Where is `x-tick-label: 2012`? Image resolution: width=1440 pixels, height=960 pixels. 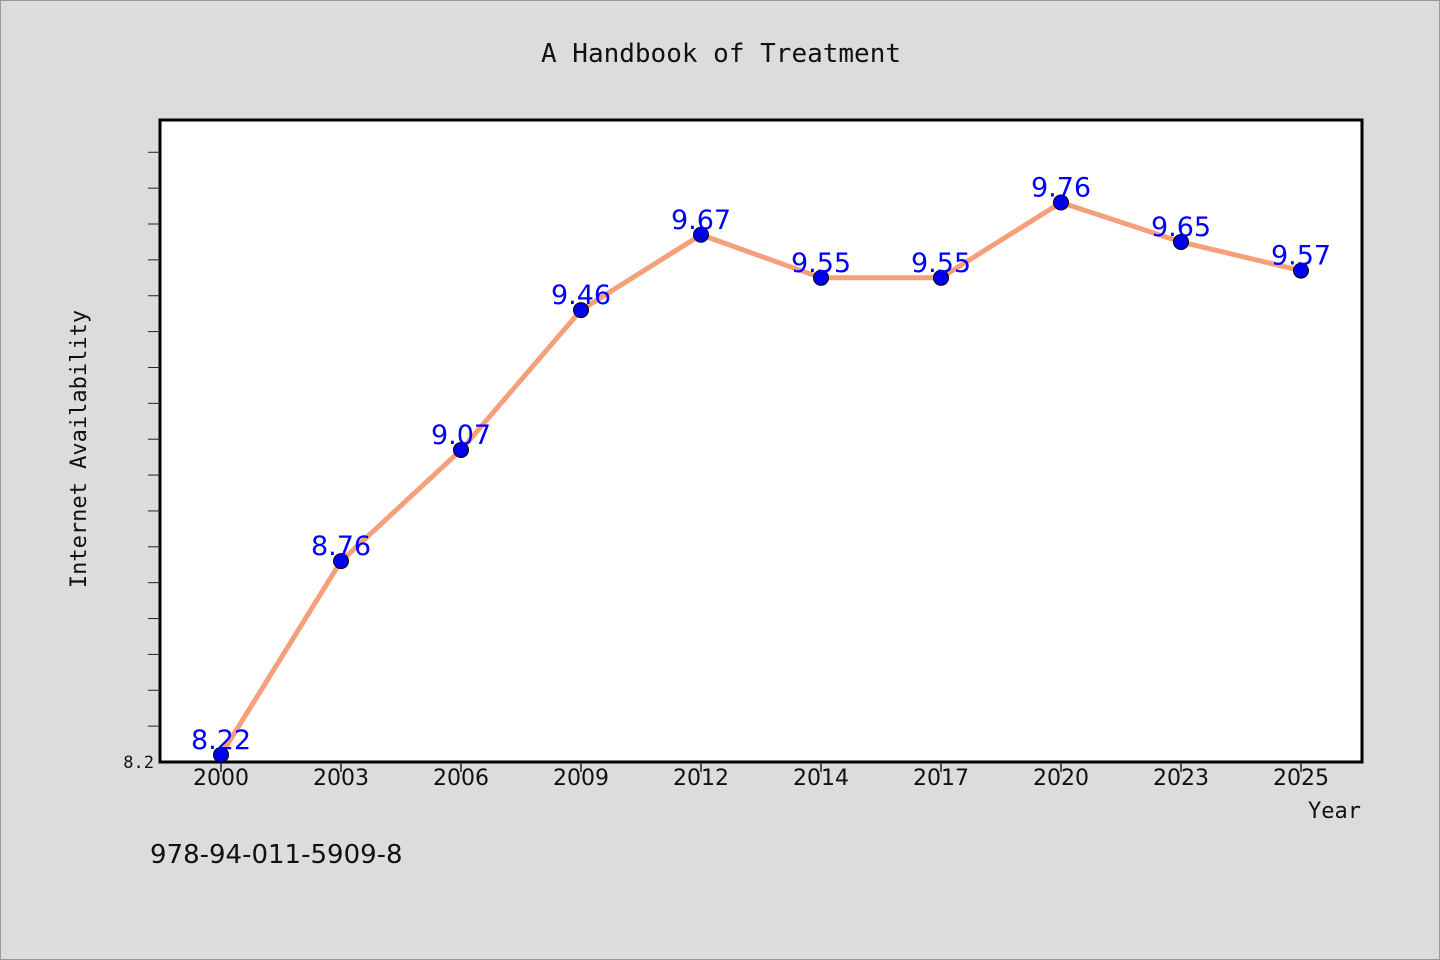
x-tick-label: 2012 is located at coordinates (701, 778).